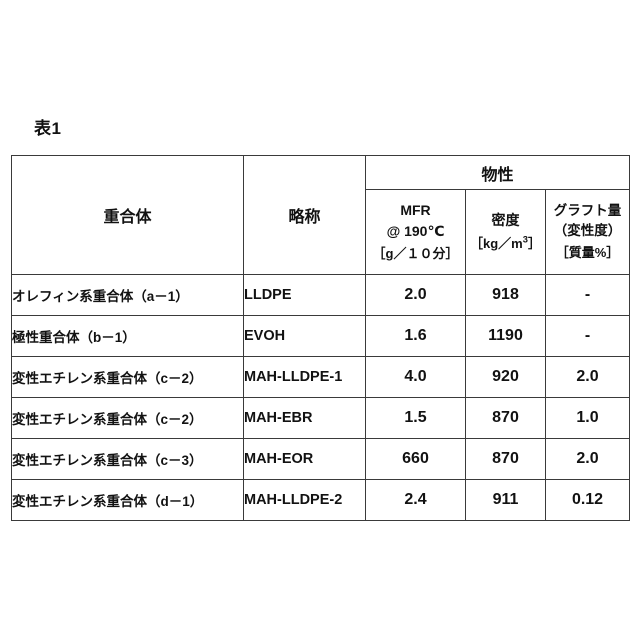 The height and width of the screenshot is (640, 640). What do you see at coordinates (304, 418) in the screenshot?
I see `cell-abbreviation: MAH-EBR` at bounding box center [304, 418].